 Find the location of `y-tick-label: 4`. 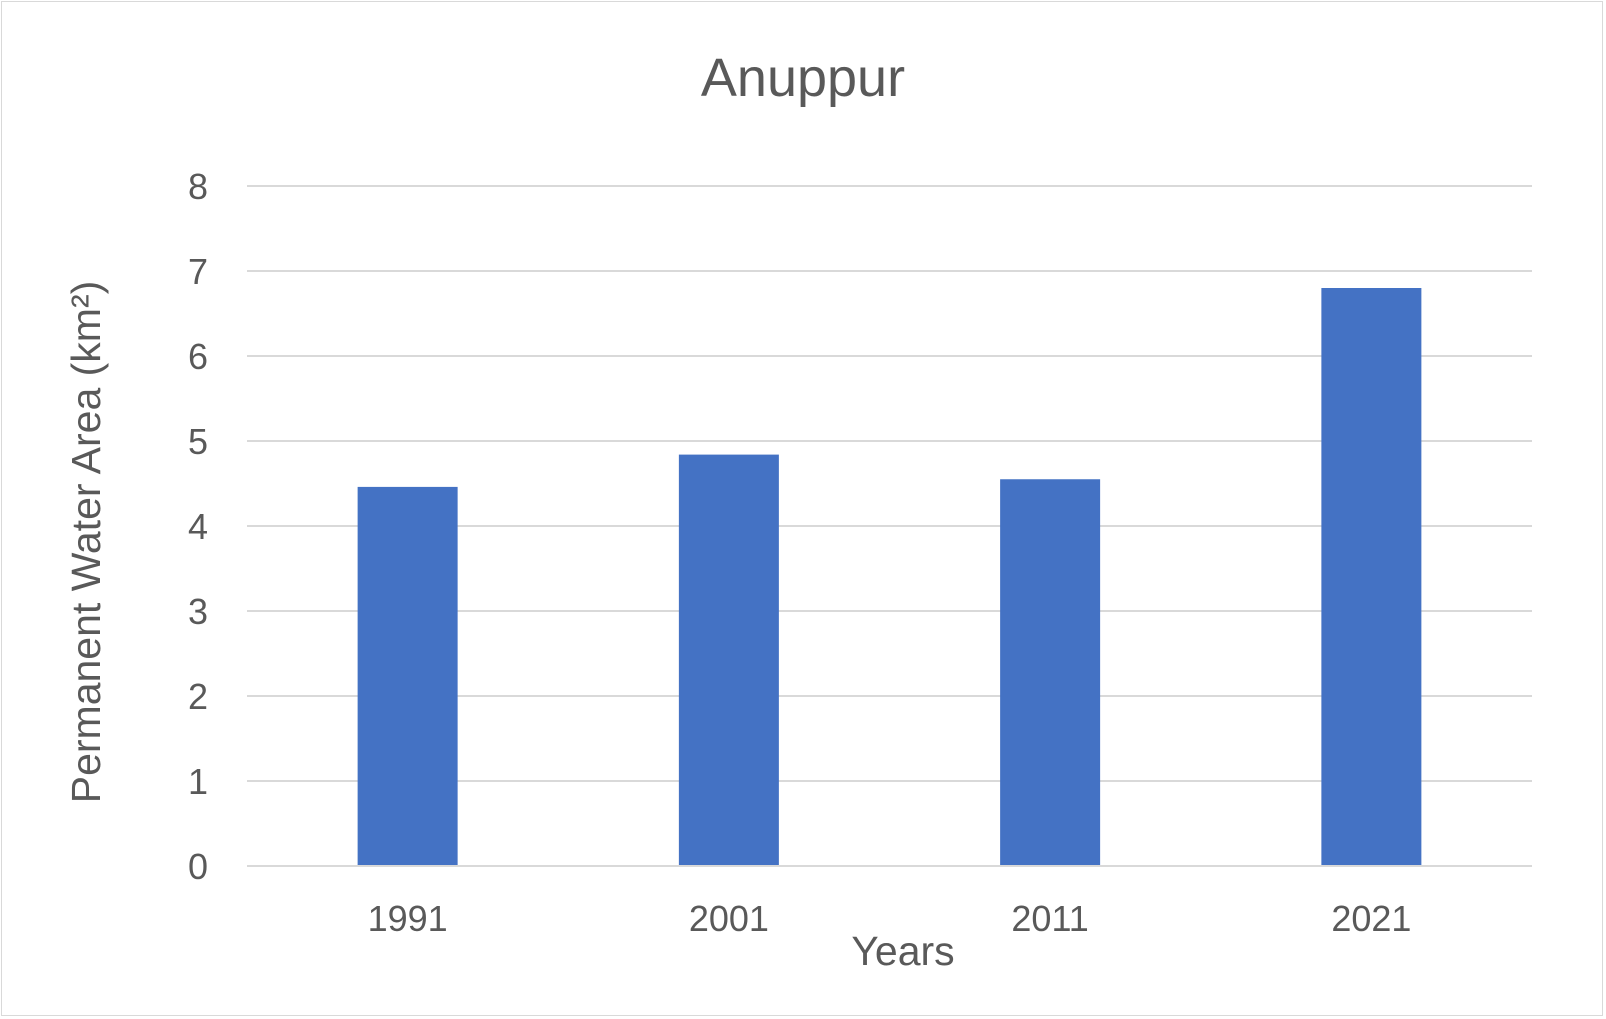

y-tick-label: 4 is located at coordinates (198, 526).